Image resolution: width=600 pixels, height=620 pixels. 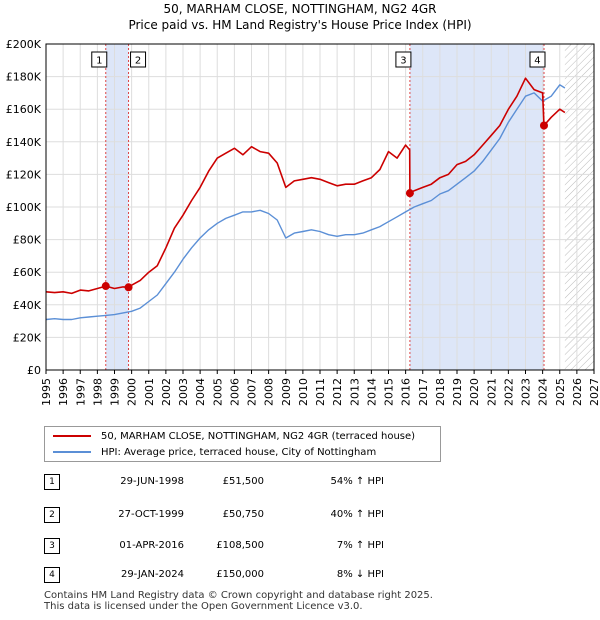 What do you see at coordinates (543, 392) in the screenshot?
I see `x-tick-label: 2024` at bounding box center [543, 392].